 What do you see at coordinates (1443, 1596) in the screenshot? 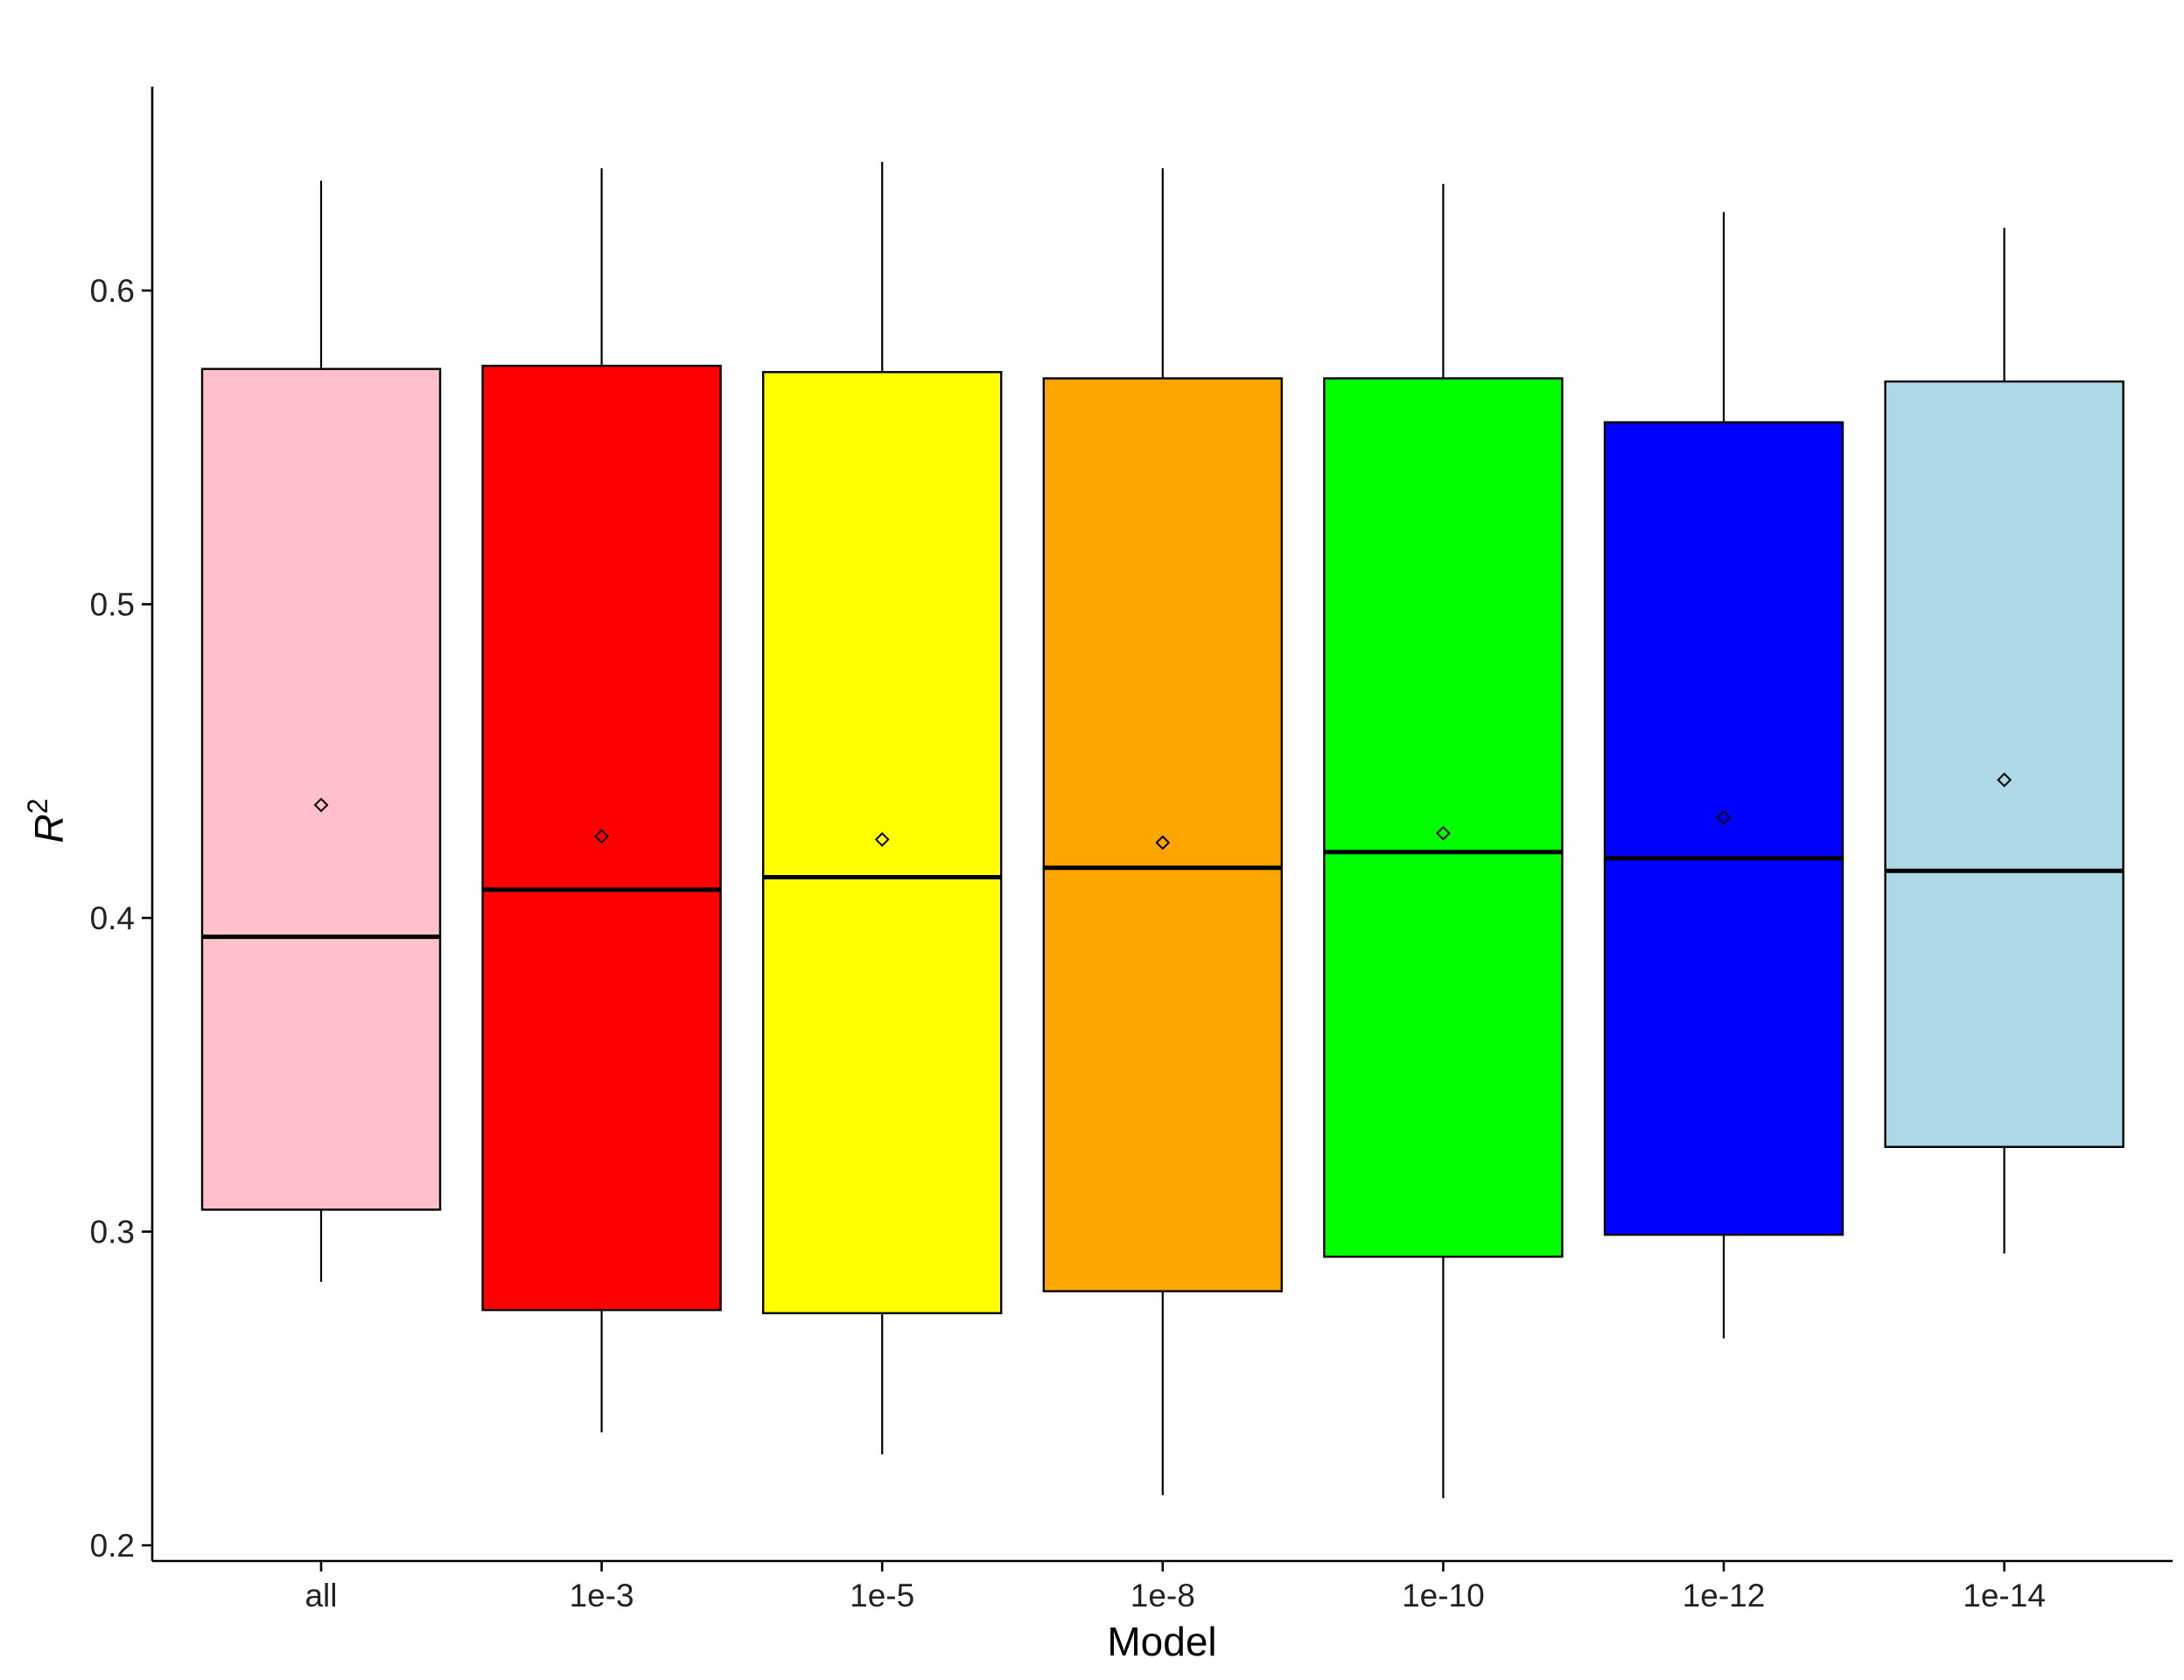
I see `x-tick-label: 1e-10` at bounding box center [1443, 1596].